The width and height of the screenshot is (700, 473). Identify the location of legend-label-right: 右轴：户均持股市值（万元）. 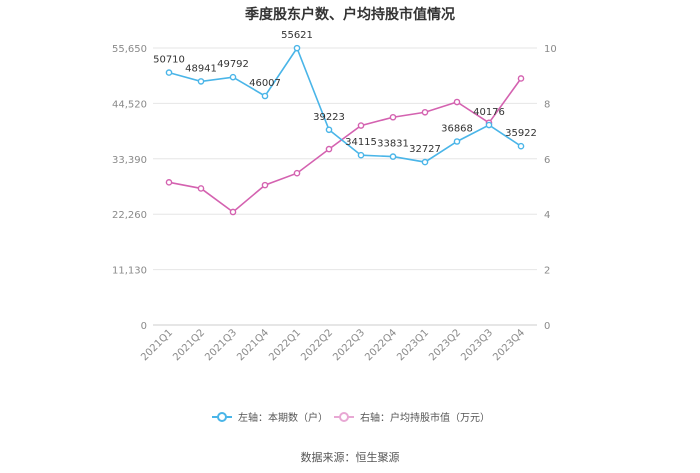
(425, 417).